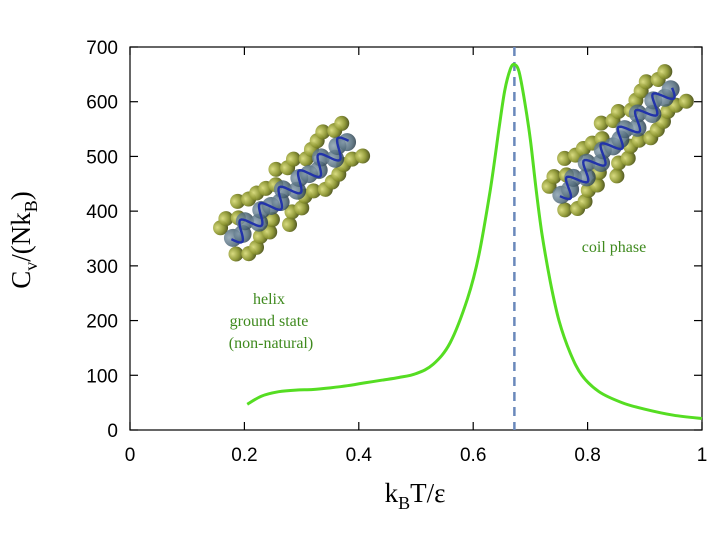 Image resolution: width=720 pixels, height=540 pixels. Describe the element at coordinates (21, 280) in the screenshot. I see `y-axis-label-main: C` at that location.